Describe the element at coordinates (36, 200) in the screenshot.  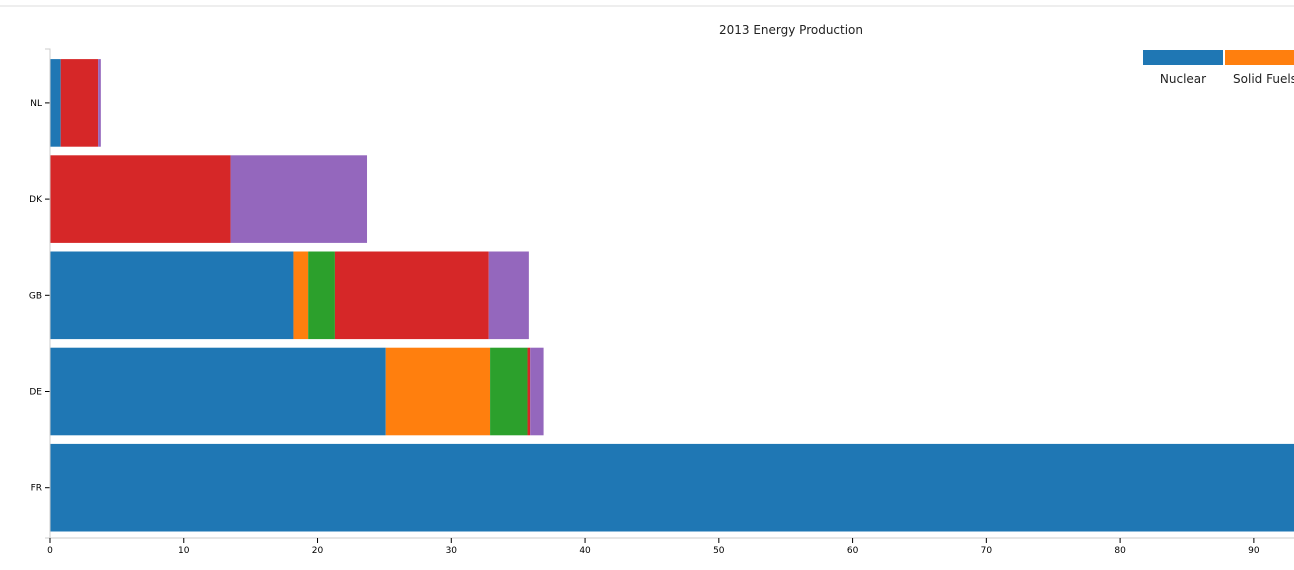
I see `y-tick-label: DK` at that location.